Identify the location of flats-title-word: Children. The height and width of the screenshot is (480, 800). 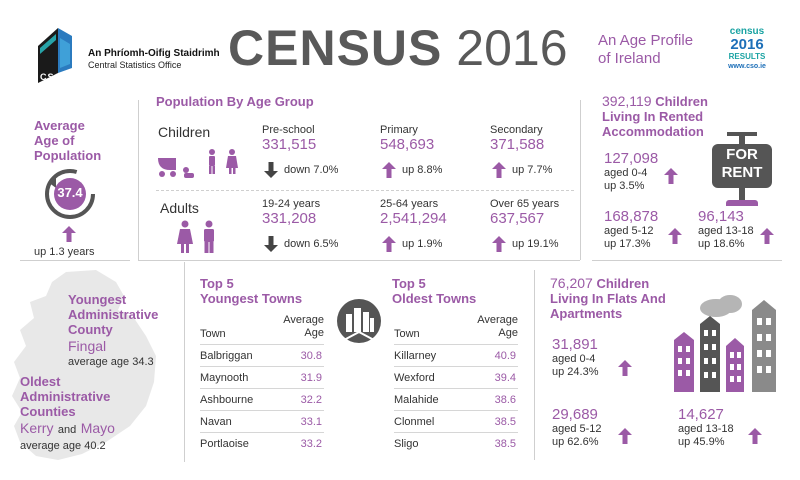
(623, 283).